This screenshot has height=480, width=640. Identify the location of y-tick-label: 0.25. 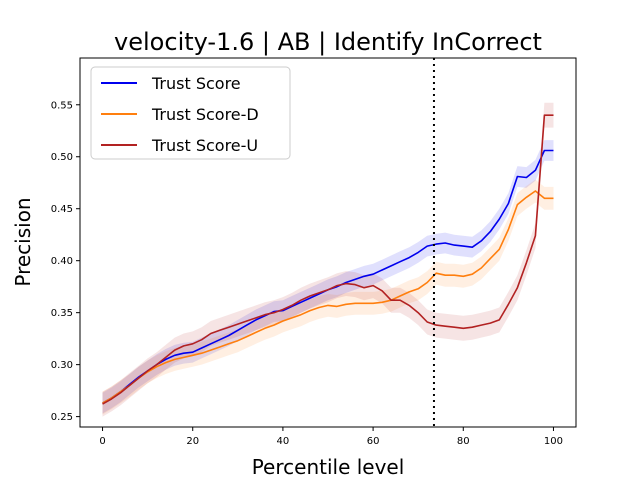
(62, 417).